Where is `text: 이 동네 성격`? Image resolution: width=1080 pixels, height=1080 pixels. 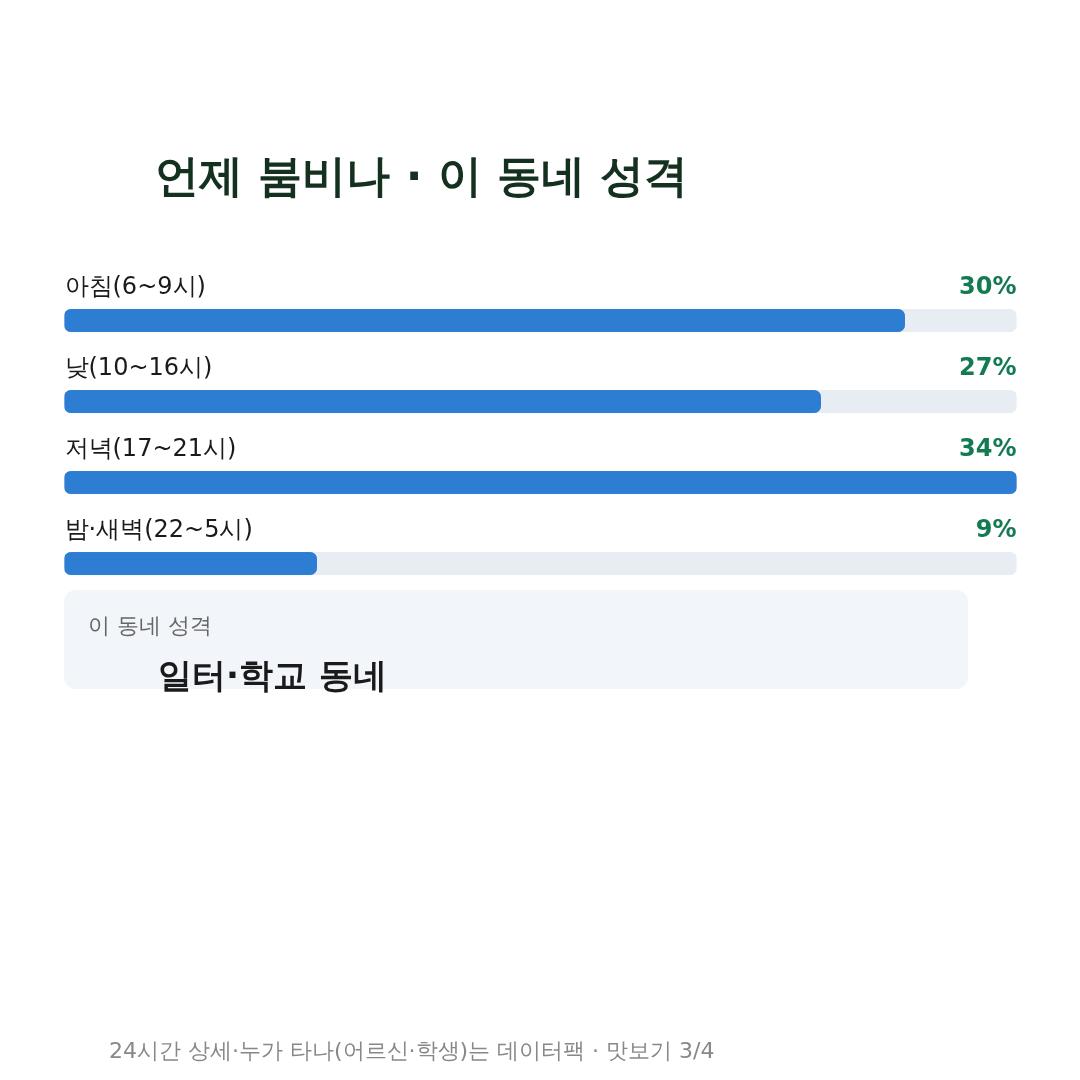 text: 이 동네 성격 is located at coordinates (150, 626).